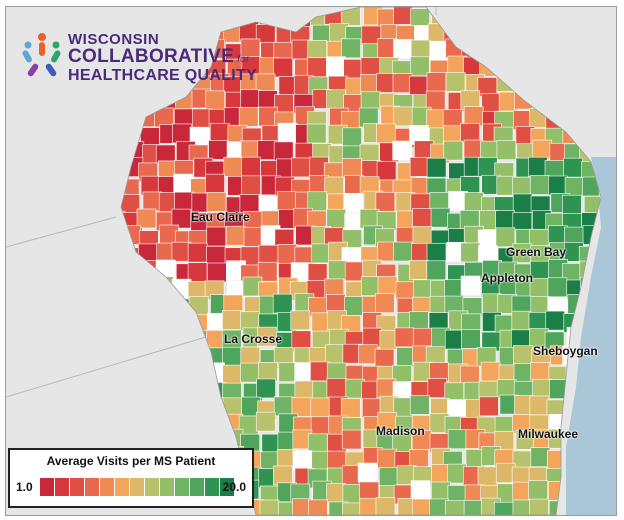  What do you see at coordinates (131, 461) in the screenshot?
I see `legend-title: Average Visits per MS Patient` at bounding box center [131, 461].